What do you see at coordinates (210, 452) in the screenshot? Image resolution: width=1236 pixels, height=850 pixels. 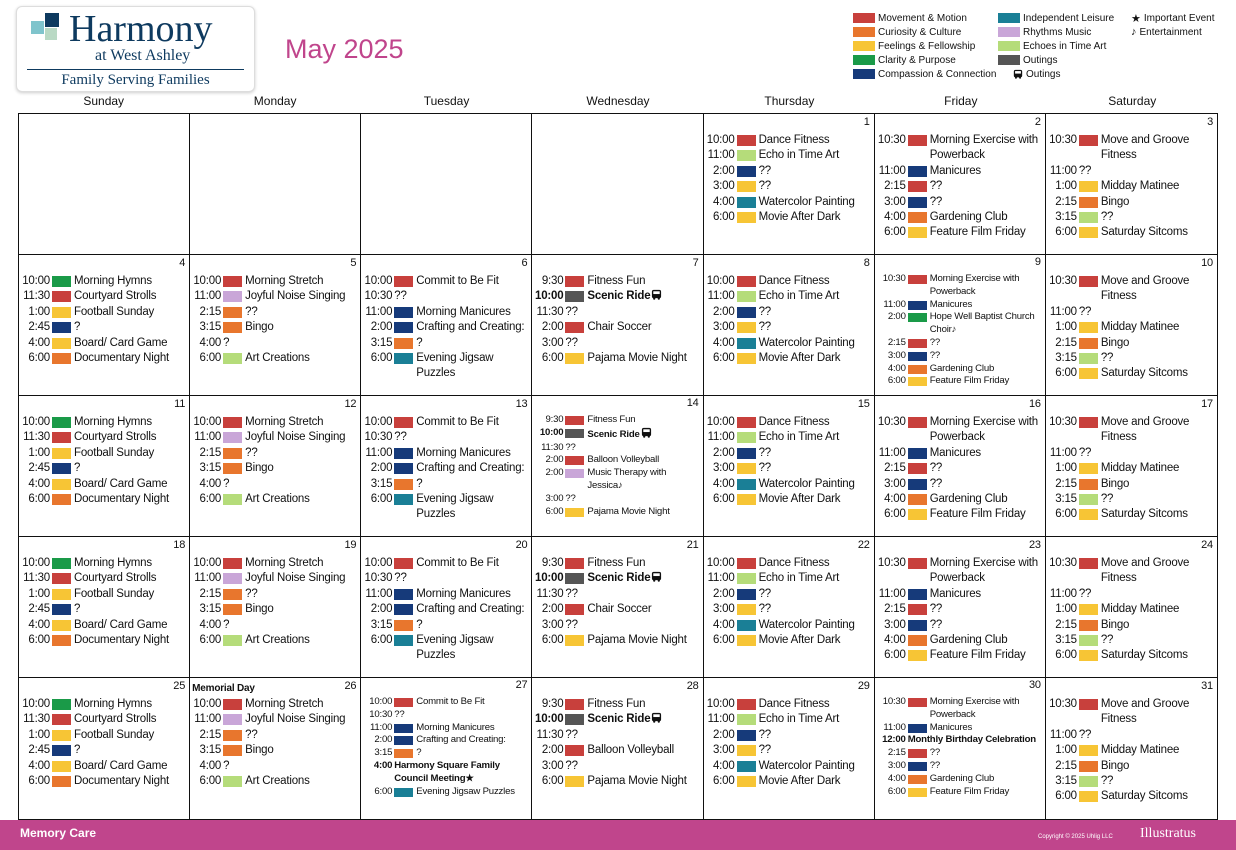 I see `event-time: 2:15` at bounding box center [210, 452].